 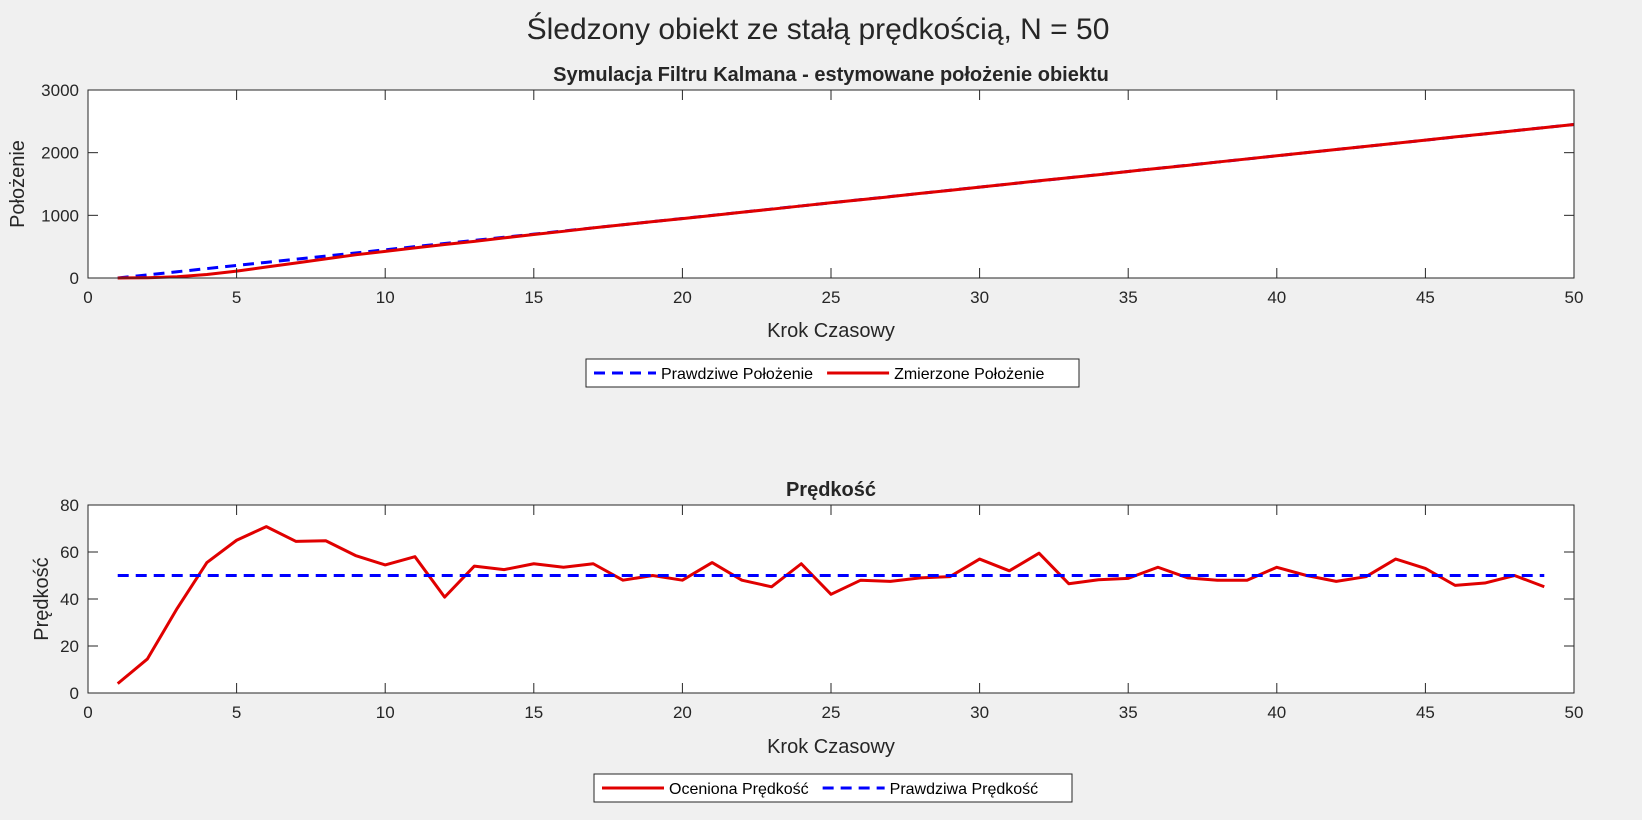 I want to click on y-tick-label: 20, so click(x=69, y=646).